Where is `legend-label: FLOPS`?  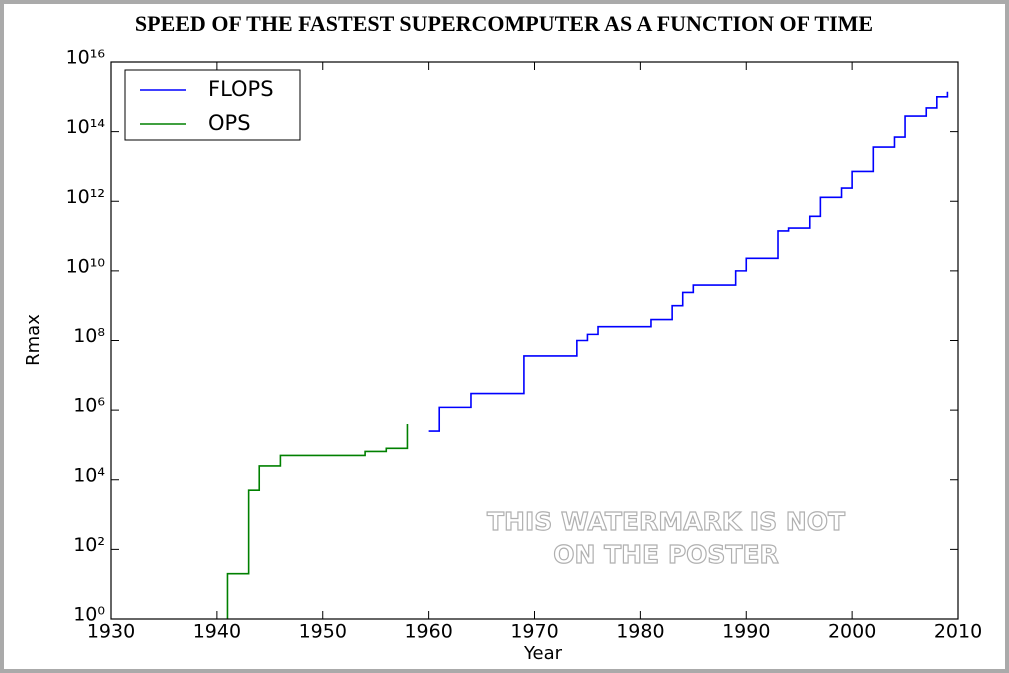
legend-label: FLOPS is located at coordinates (241, 89).